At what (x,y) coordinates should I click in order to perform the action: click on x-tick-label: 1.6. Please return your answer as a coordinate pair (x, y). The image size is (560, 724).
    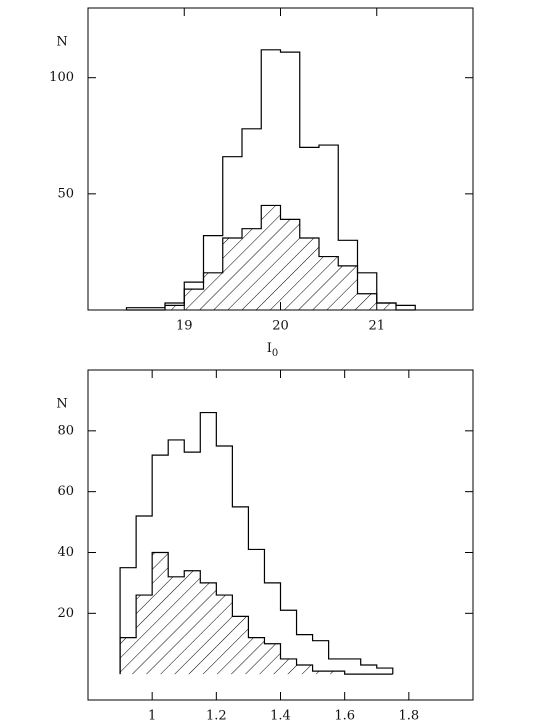
    Looking at the image, I should click on (344, 716).